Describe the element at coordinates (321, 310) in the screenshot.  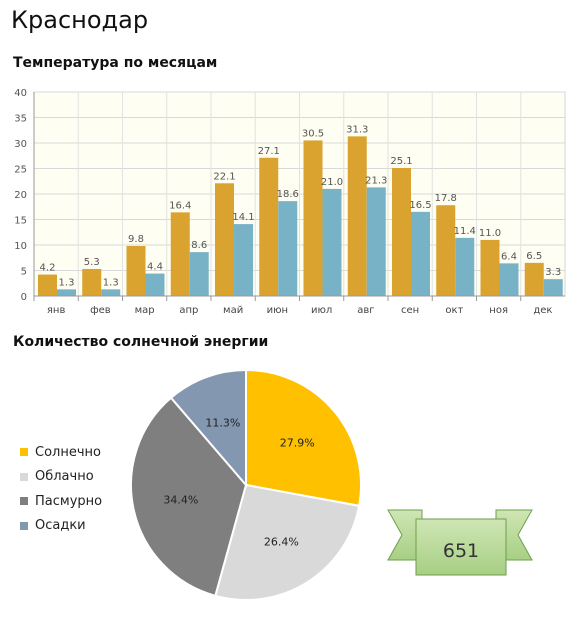
I see `x-tick-label: июл` at that location.